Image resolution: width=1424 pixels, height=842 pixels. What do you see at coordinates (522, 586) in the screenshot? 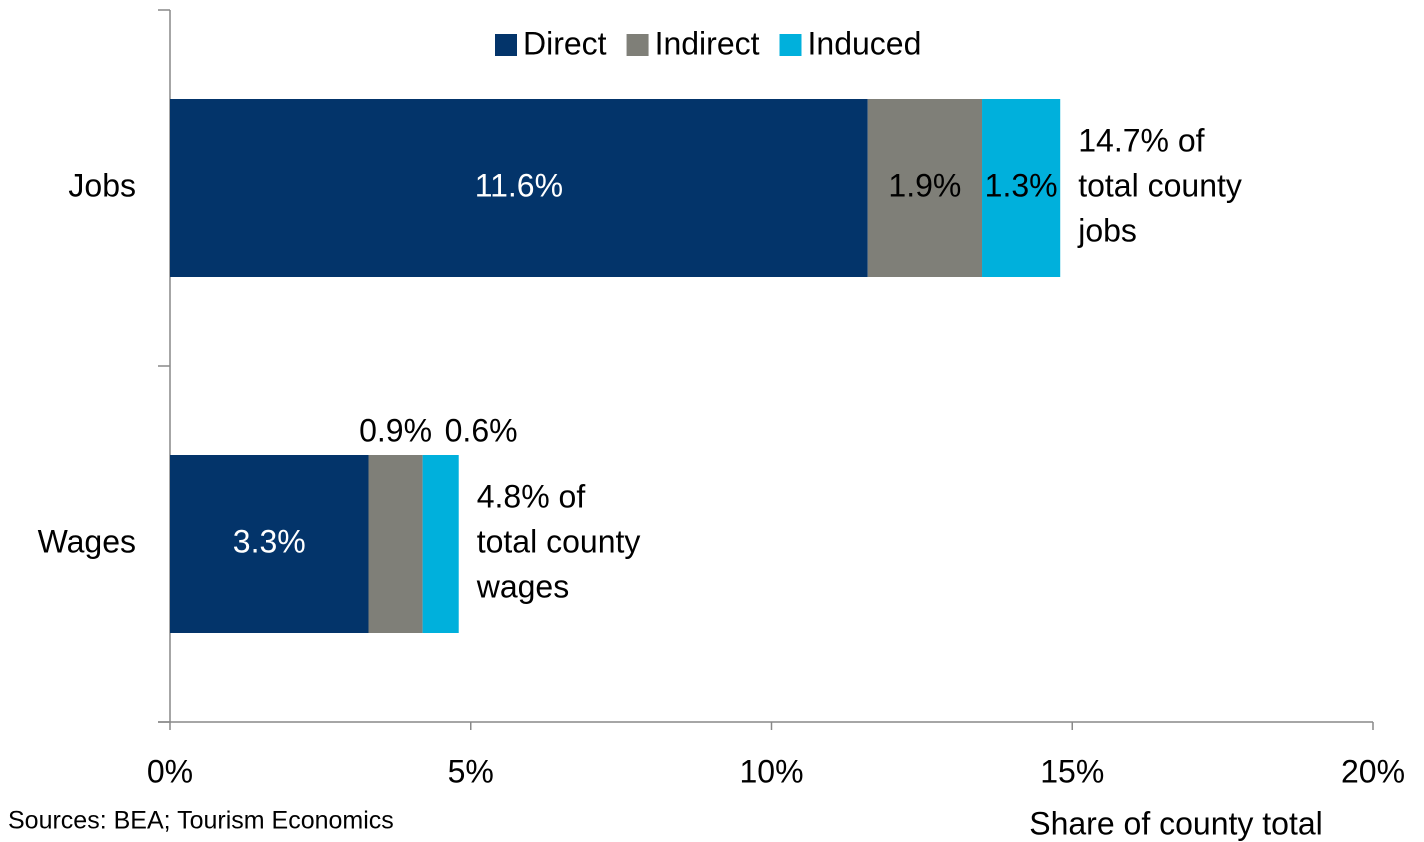
I see `annotation: wages` at bounding box center [522, 586].